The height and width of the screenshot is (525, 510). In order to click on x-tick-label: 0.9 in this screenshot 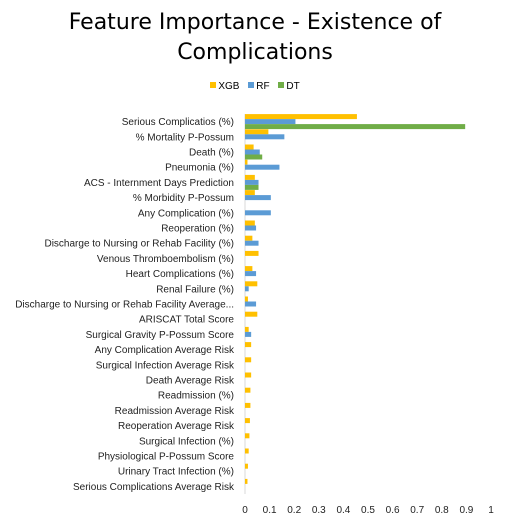, I will do `click(466, 510)`.